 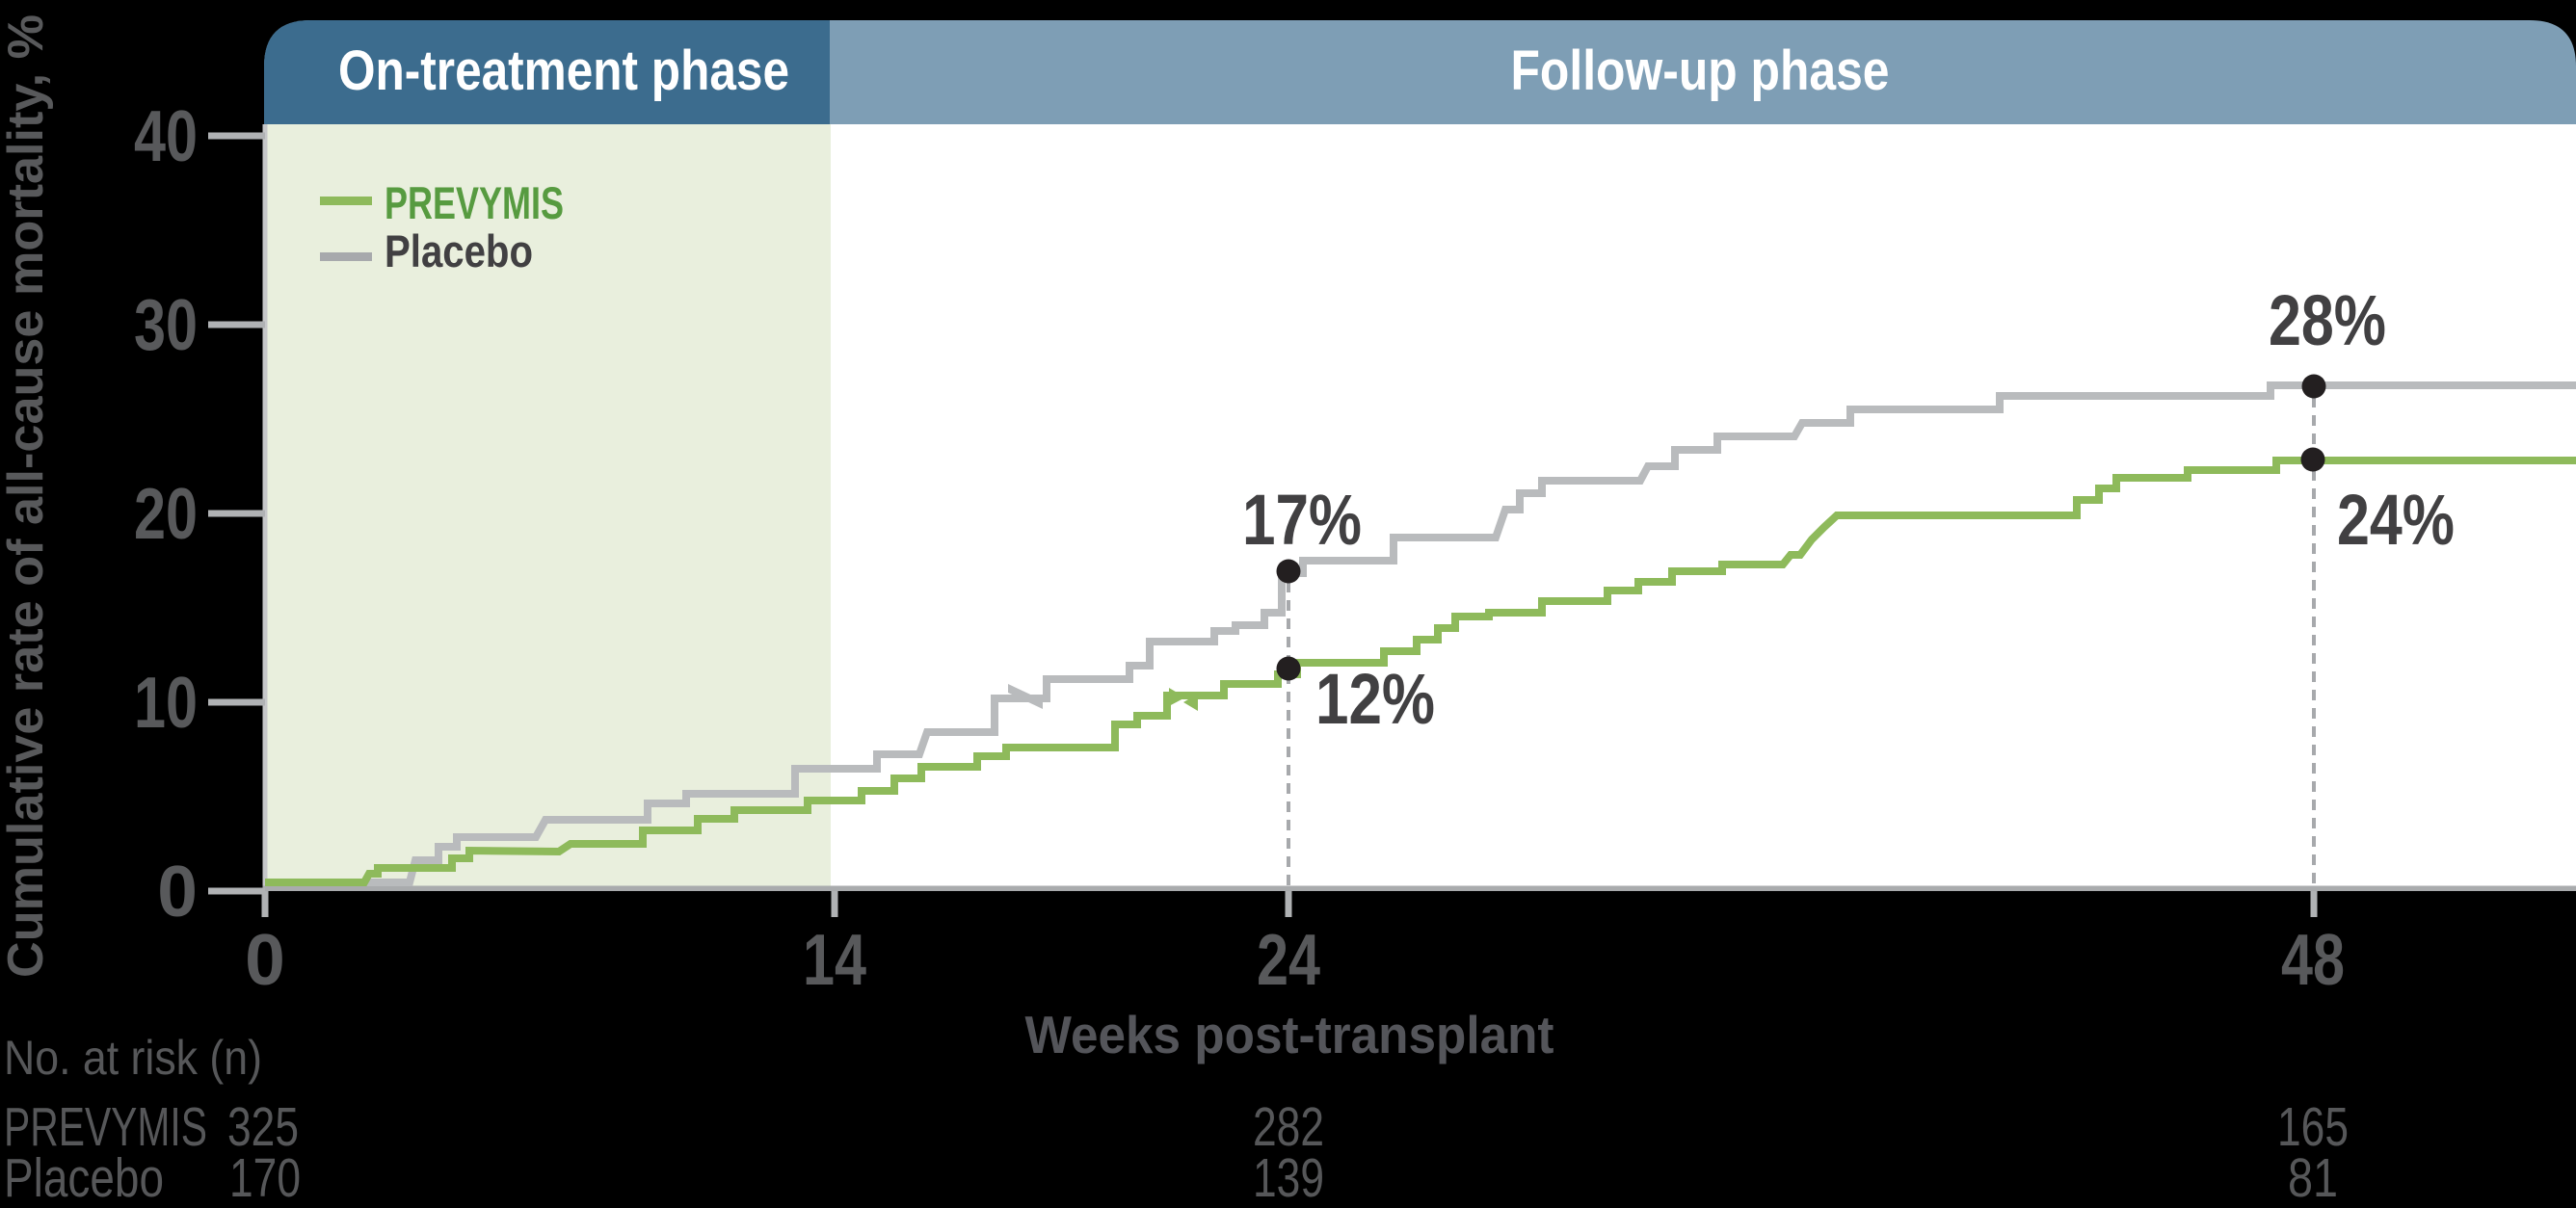 I want to click on svg-text: 24%, so click(x=2396, y=520).